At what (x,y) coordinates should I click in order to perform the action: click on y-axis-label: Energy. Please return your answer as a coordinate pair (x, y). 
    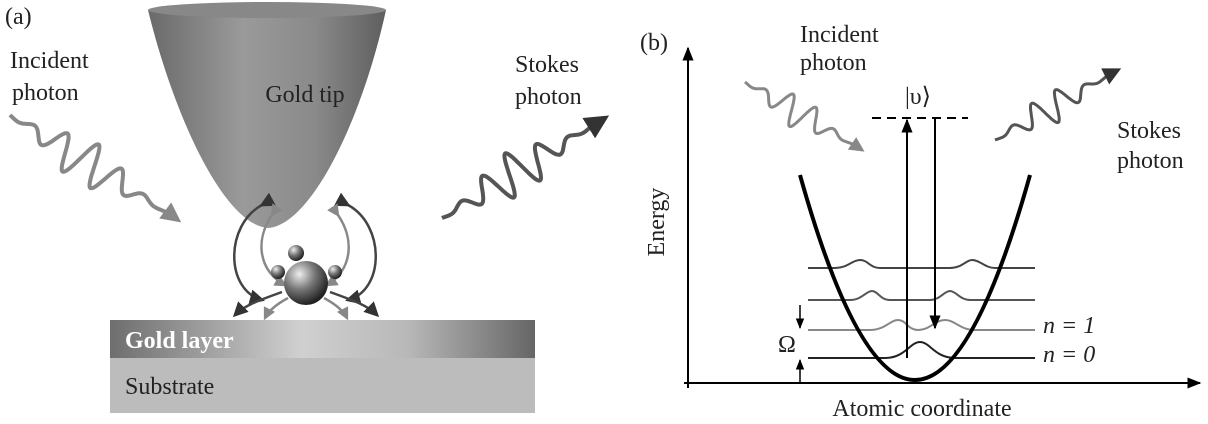
    Looking at the image, I should click on (657, 222).